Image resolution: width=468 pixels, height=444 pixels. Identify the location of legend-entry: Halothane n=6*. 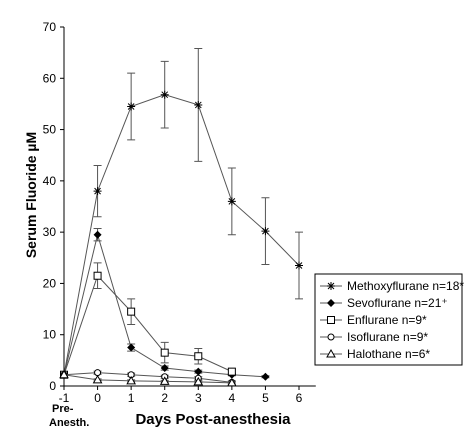
(375, 354).